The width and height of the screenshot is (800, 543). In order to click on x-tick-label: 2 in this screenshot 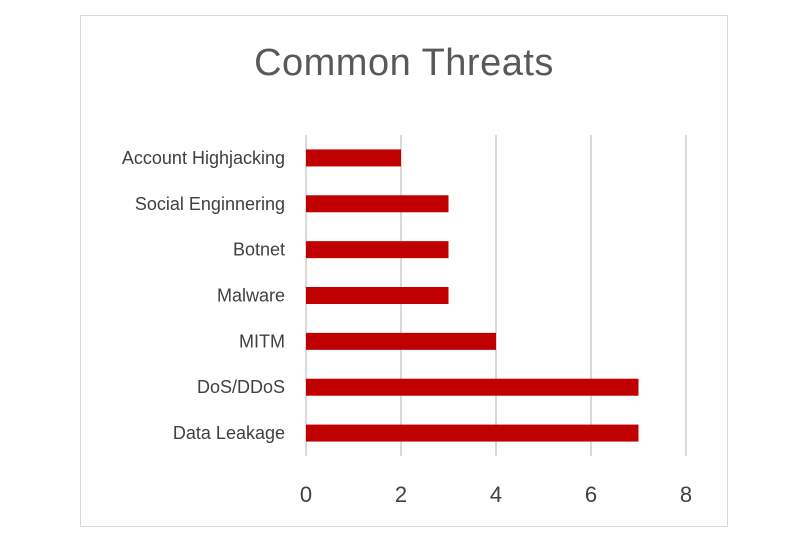, I will do `click(401, 494)`.